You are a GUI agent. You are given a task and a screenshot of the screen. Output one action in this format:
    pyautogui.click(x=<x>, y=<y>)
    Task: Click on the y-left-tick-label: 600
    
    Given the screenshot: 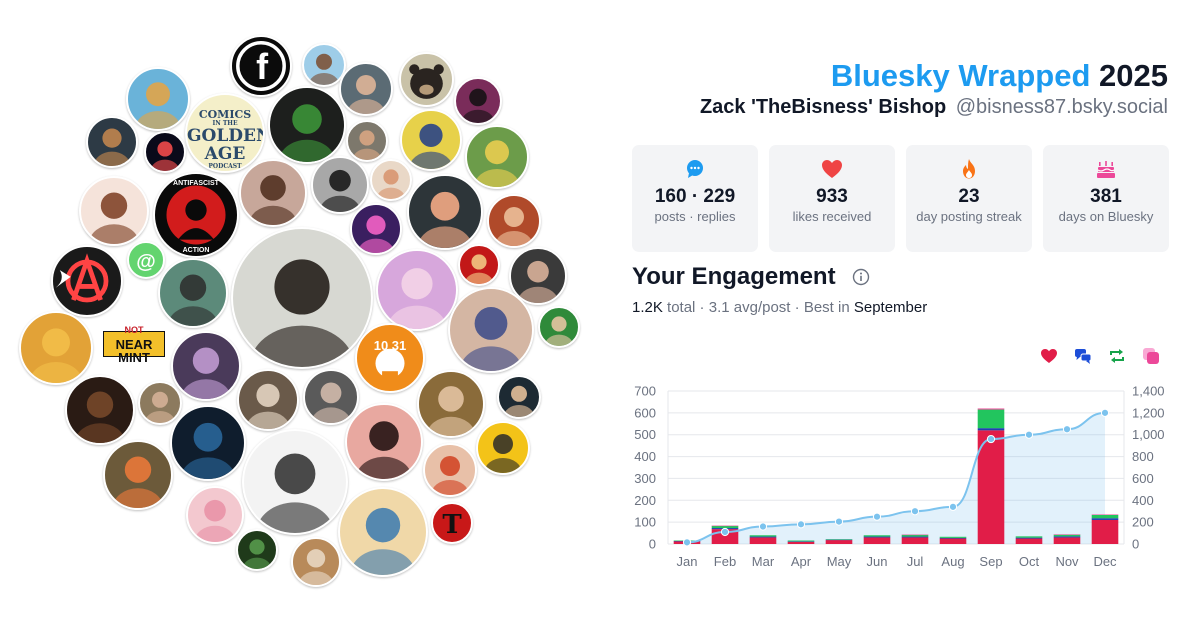 What is the action you would take?
    pyautogui.click(x=645, y=412)
    